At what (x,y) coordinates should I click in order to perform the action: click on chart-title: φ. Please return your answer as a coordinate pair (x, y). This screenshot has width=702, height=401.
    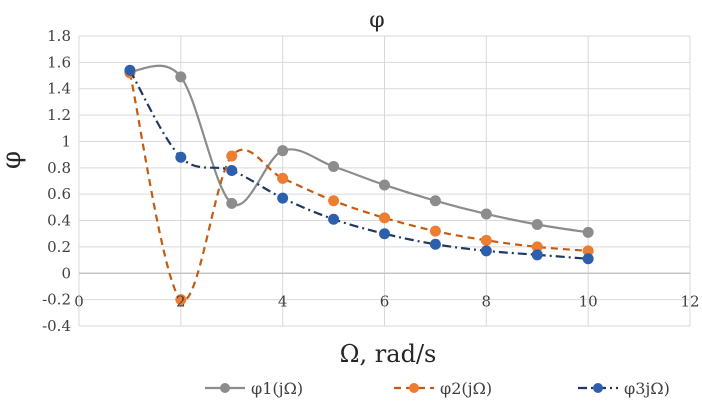
    Looking at the image, I should click on (376, 20).